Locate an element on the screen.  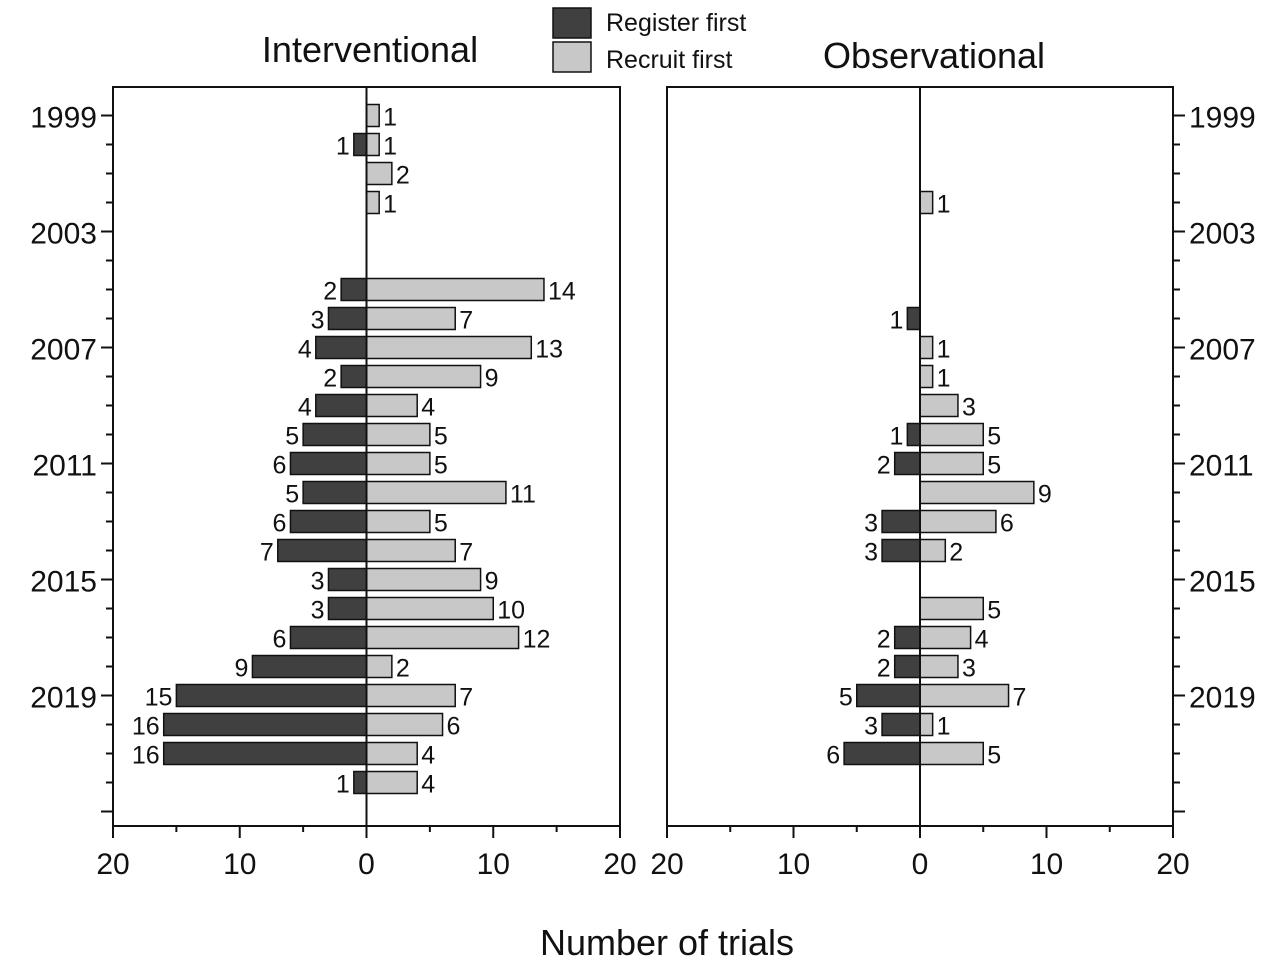
legend-swatch-register-first is located at coordinates (572, 23).